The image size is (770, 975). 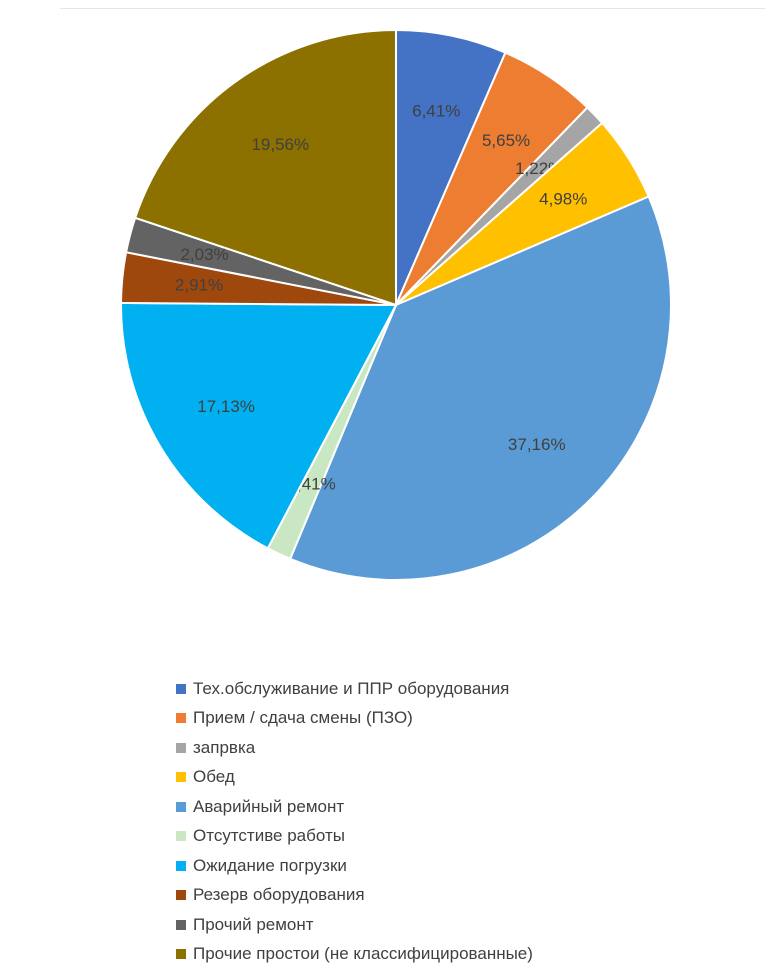 What do you see at coordinates (354, 925) in the screenshot?
I see `legend-item-8: Прочий ремонт` at bounding box center [354, 925].